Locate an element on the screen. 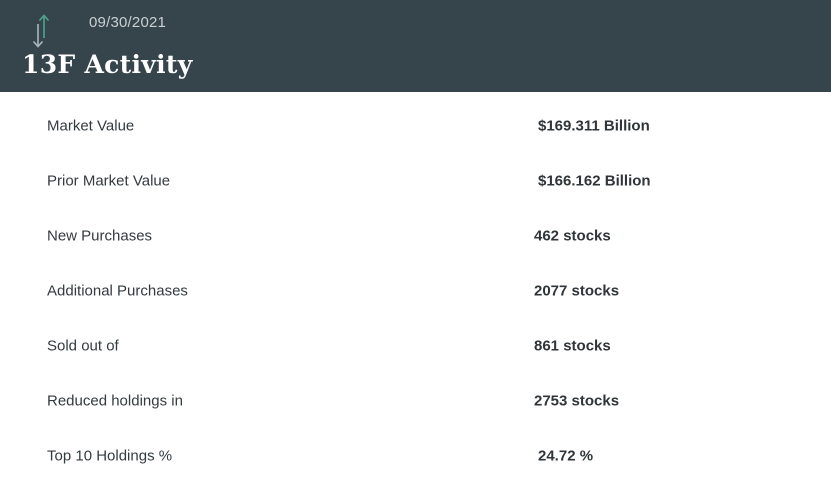 The image size is (831, 492). row-label: Reduced holdings in is located at coordinates (115, 401).